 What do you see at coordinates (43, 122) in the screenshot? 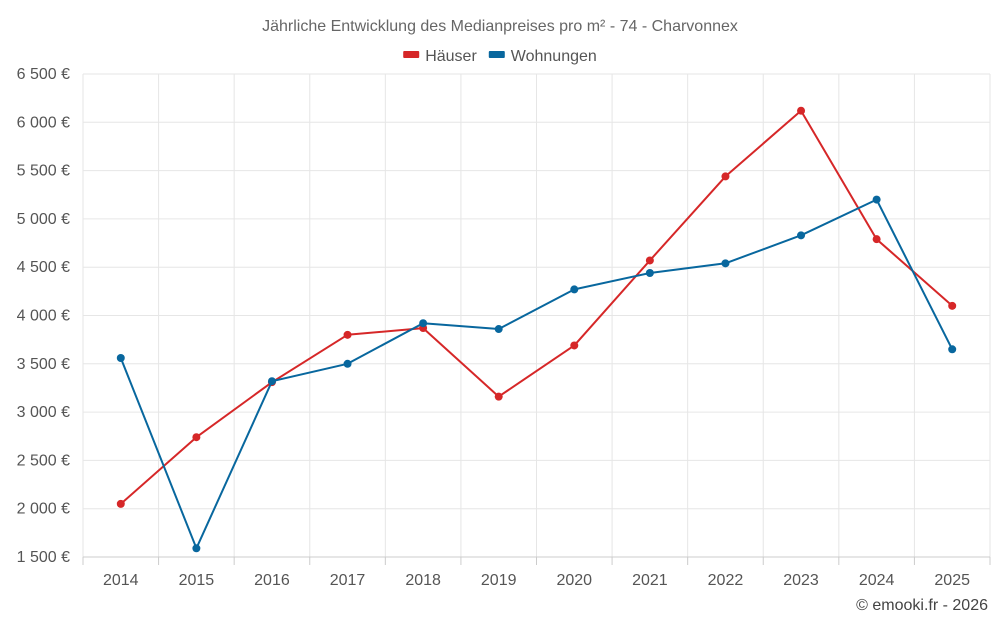
I see `y-tick-label: 6 000 €` at bounding box center [43, 122].